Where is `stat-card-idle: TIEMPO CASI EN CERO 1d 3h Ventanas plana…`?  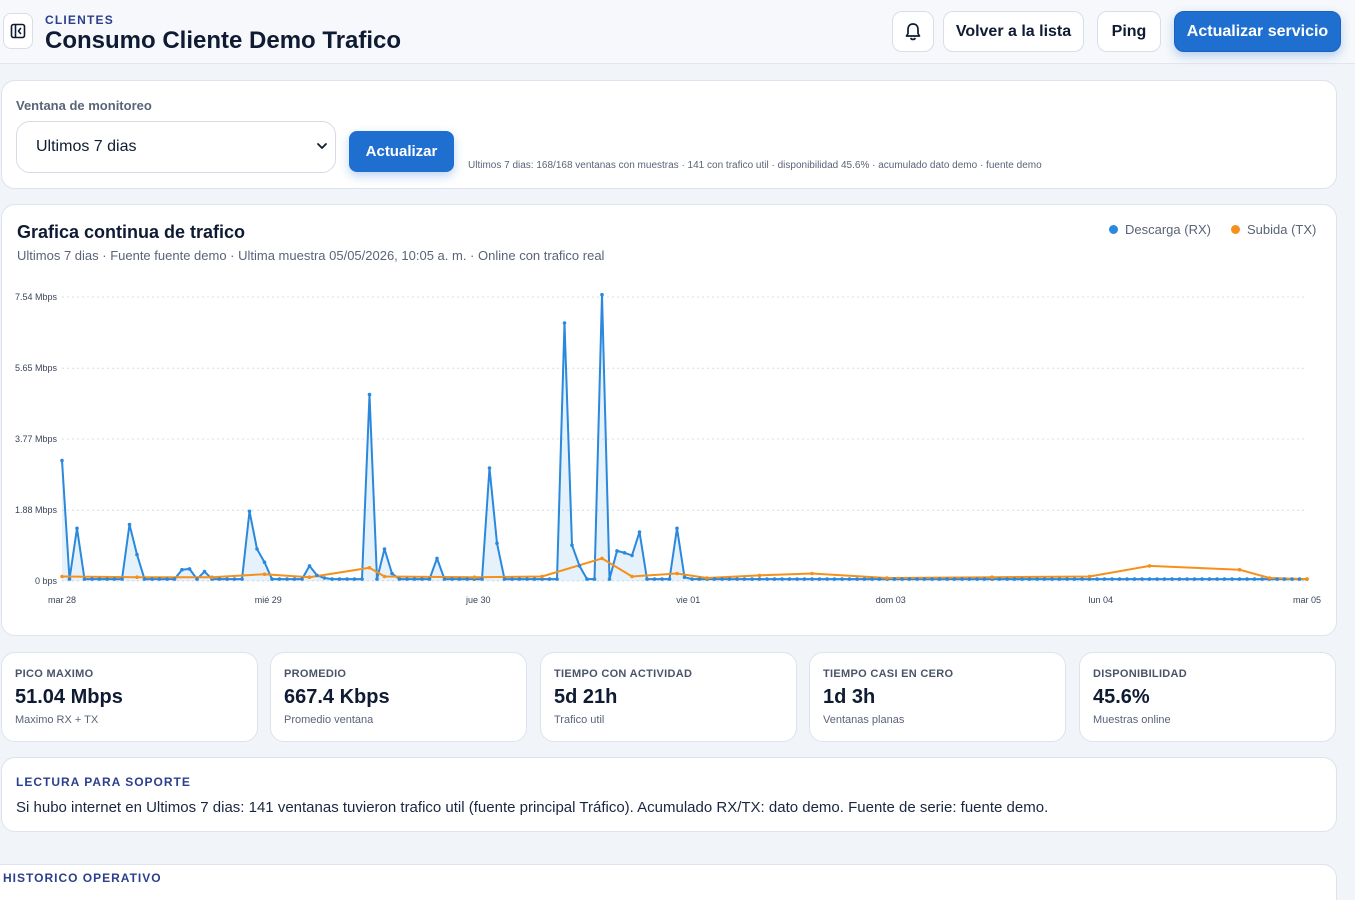
stat-card-idle: TIEMPO CASI EN CERO 1d 3h Ventanas plana… is located at coordinates (937, 697).